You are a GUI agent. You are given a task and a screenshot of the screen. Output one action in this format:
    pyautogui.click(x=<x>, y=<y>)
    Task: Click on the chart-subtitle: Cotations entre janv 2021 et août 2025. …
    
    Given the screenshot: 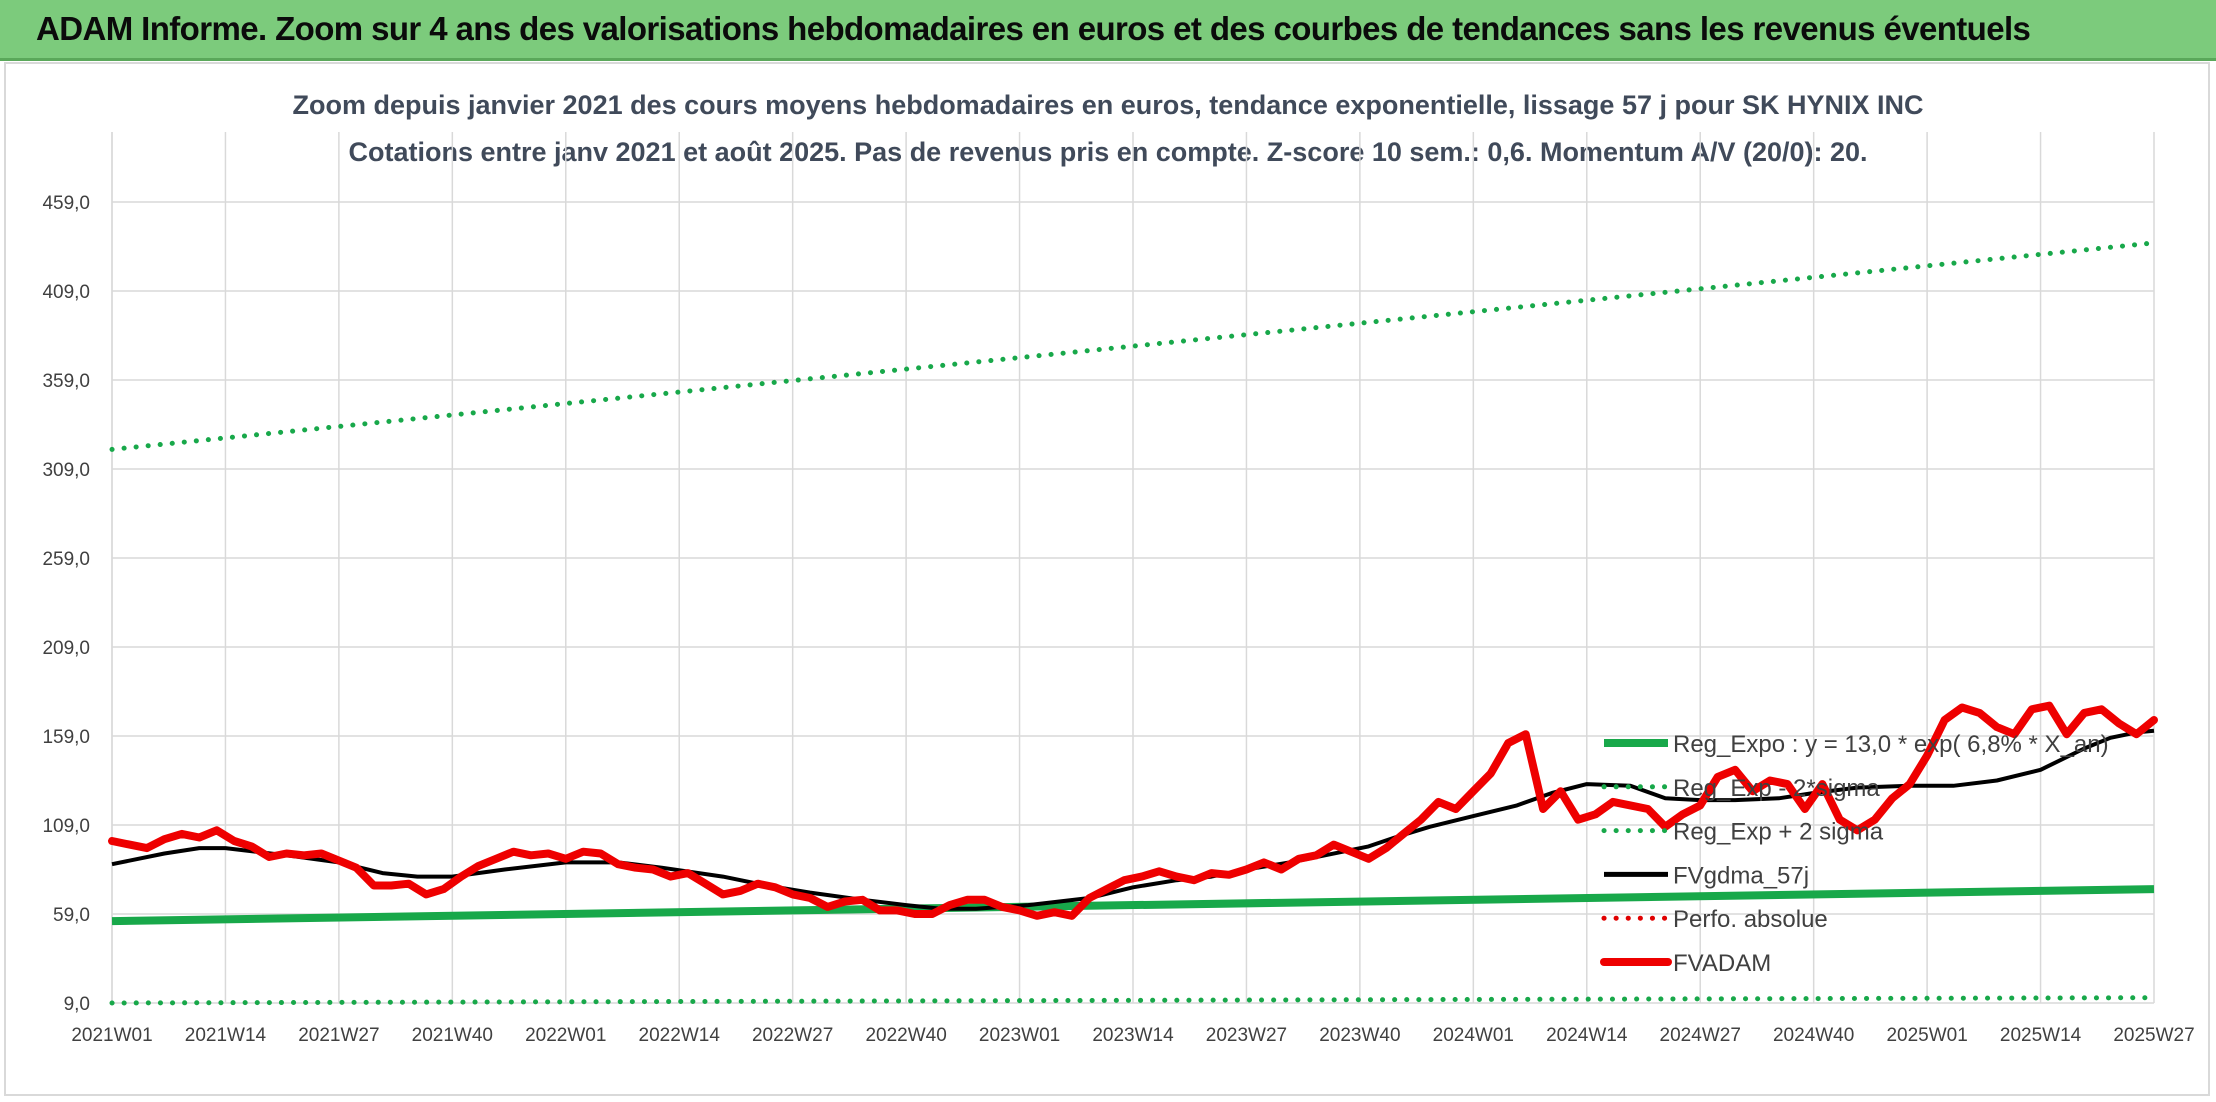 What is the action you would take?
    pyautogui.click(x=1108, y=152)
    